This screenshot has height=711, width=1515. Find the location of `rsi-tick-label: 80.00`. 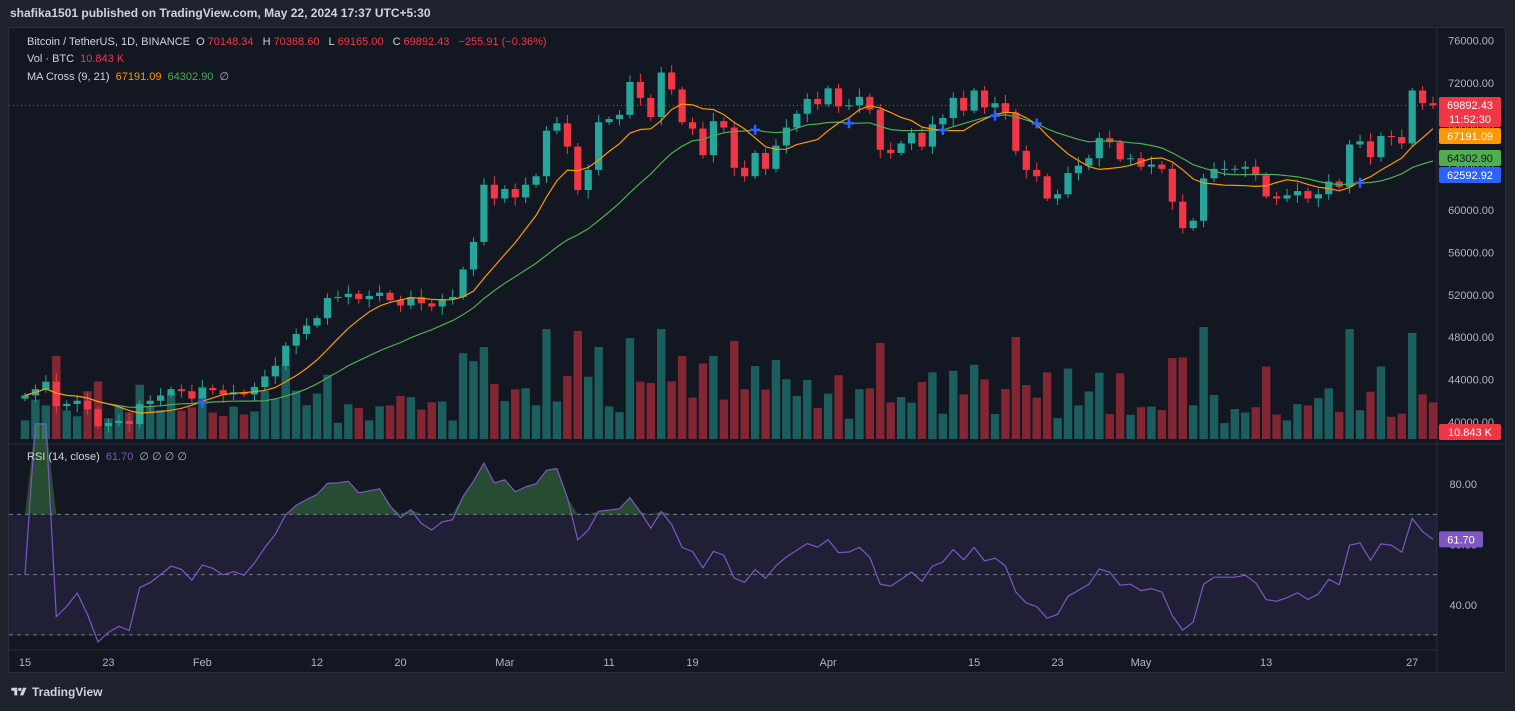

rsi-tick-label: 80.00 is located at coordinates (1463, 485).